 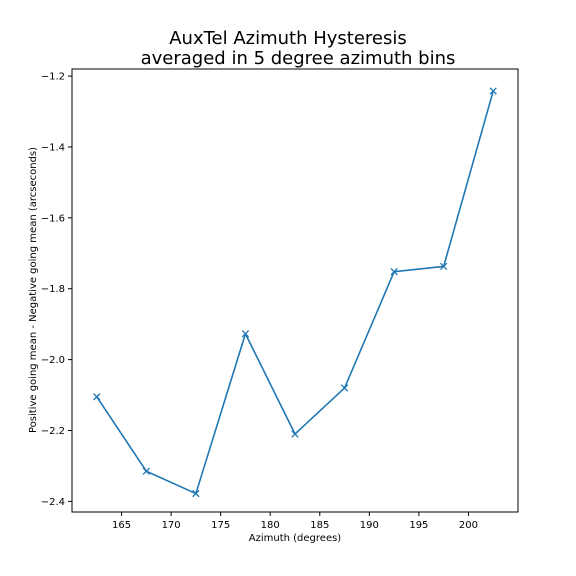 I want to click on x-tick-label: 200, so click(x=468, y=525).